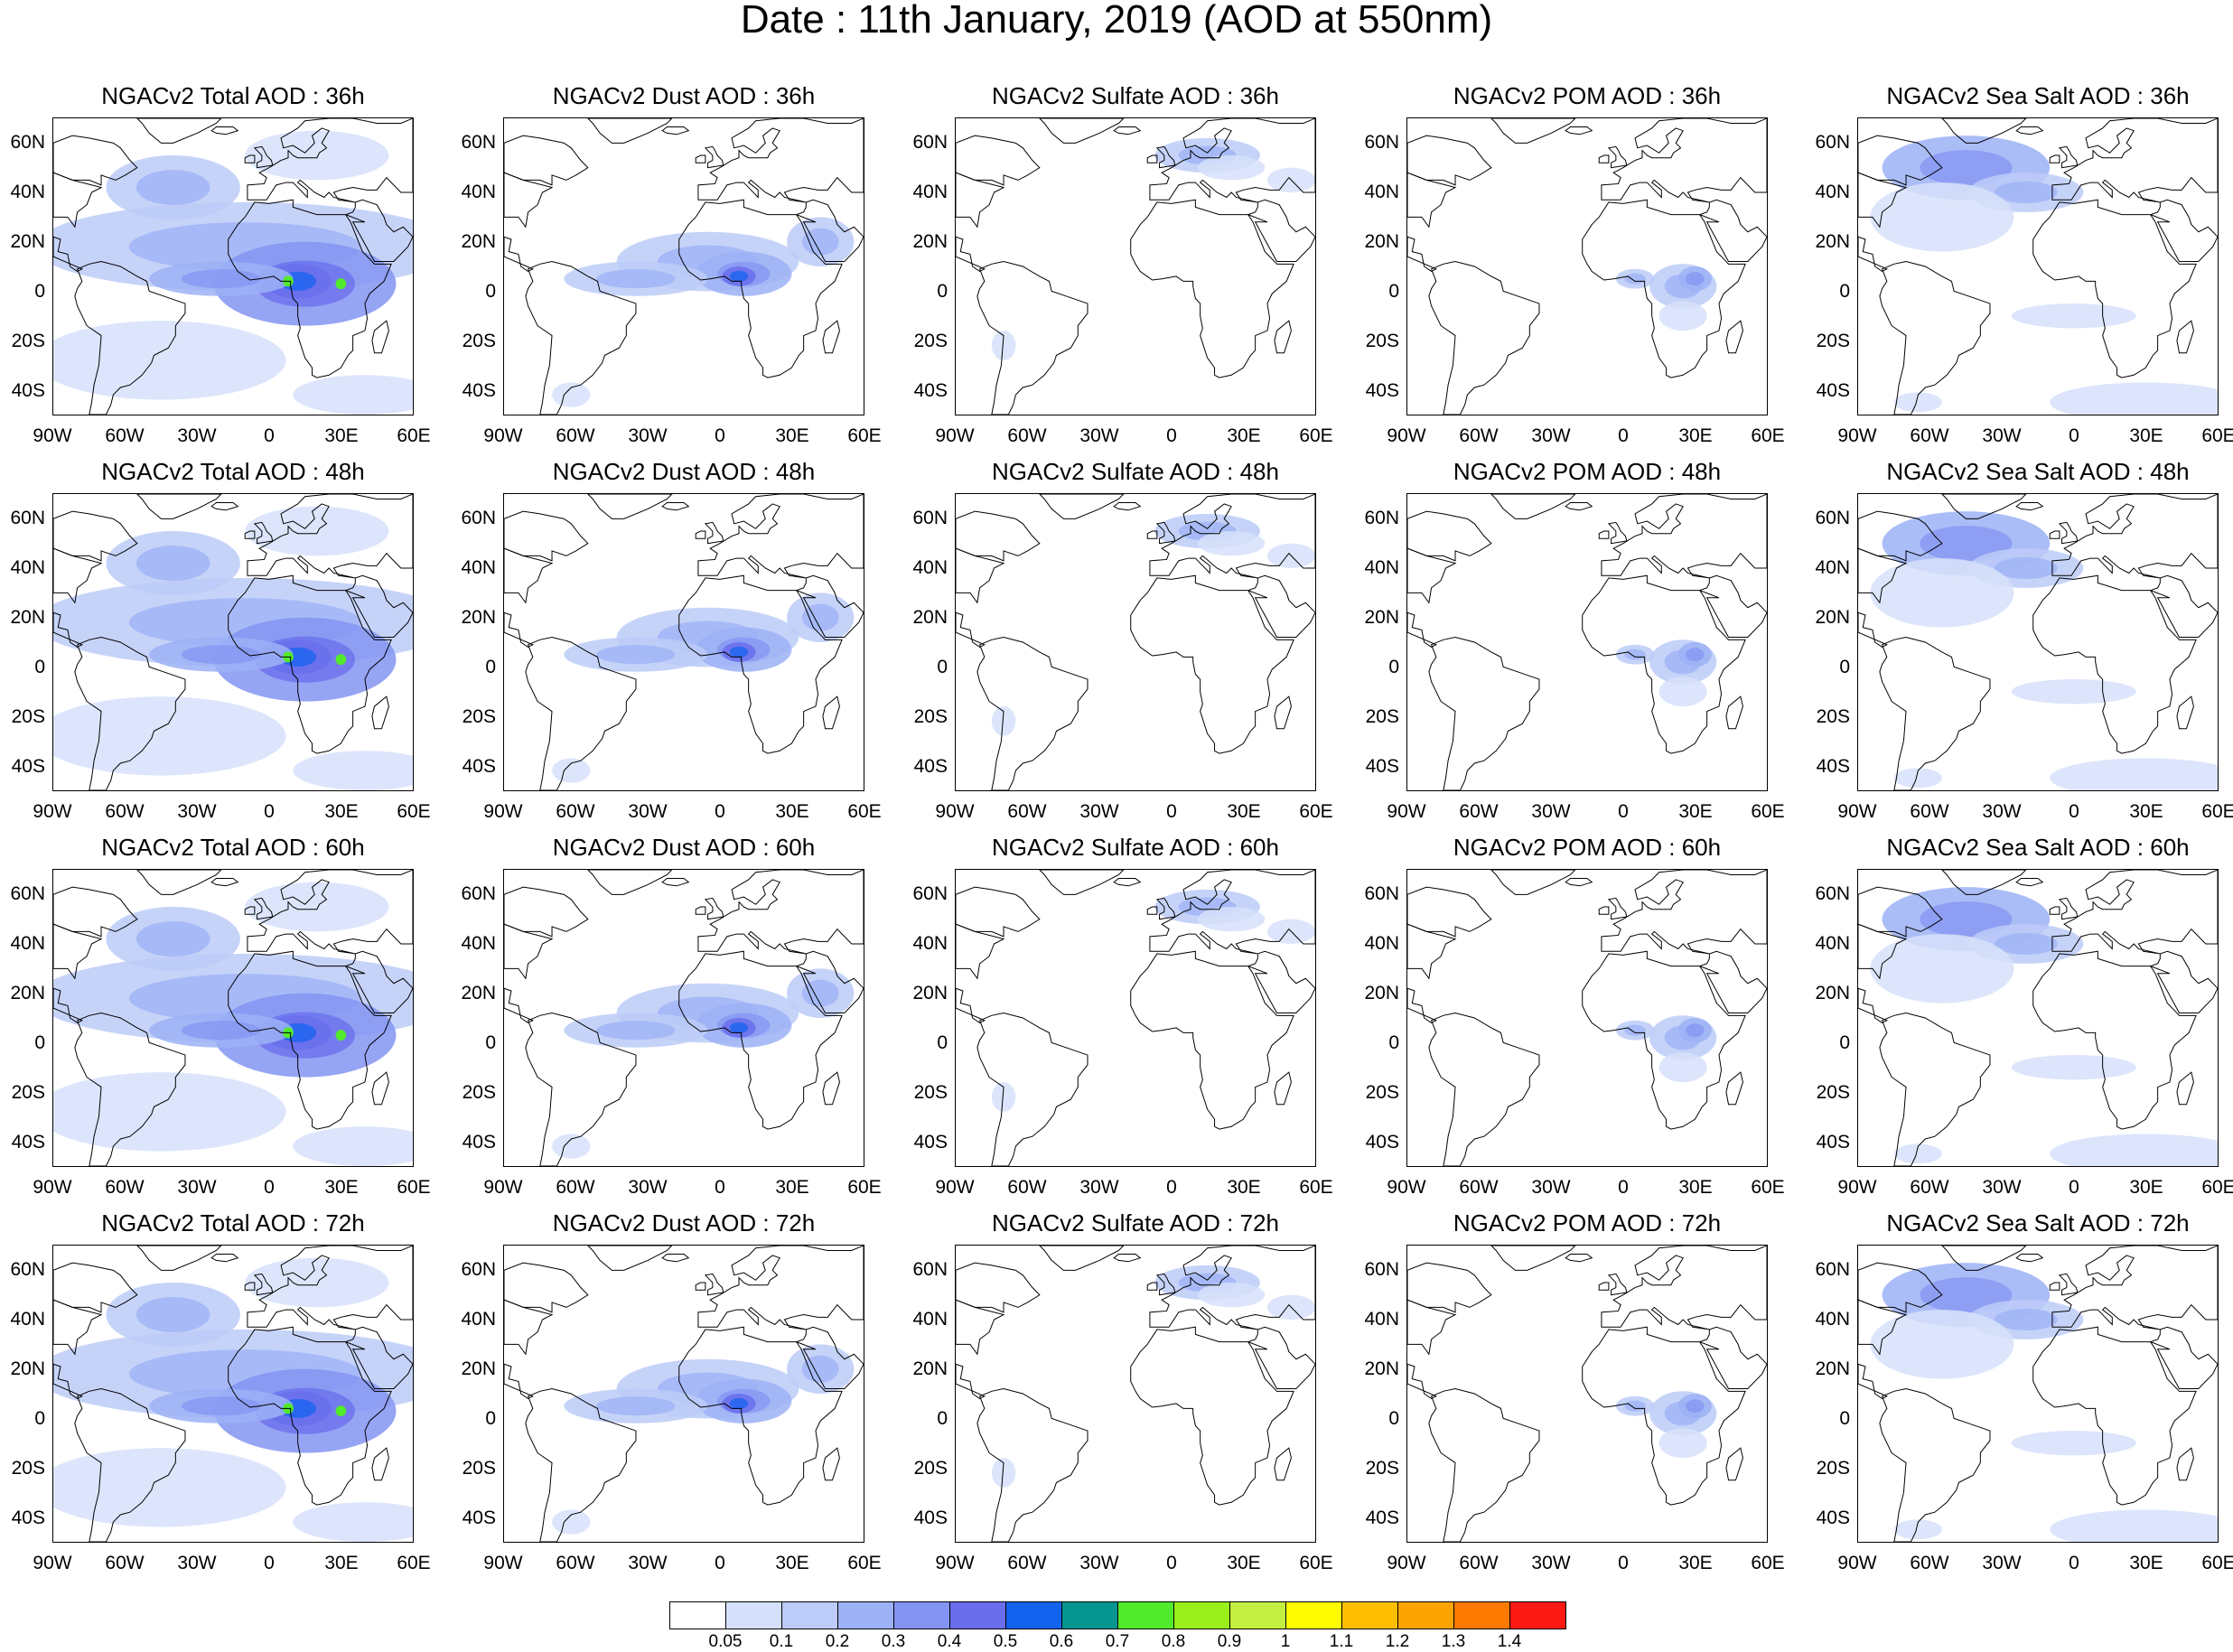  Describe the element at coordinates (2038, 847) in the screenshot. I see `panel-title: NGACv2 Sea Salt AOD : 60h` at that location.